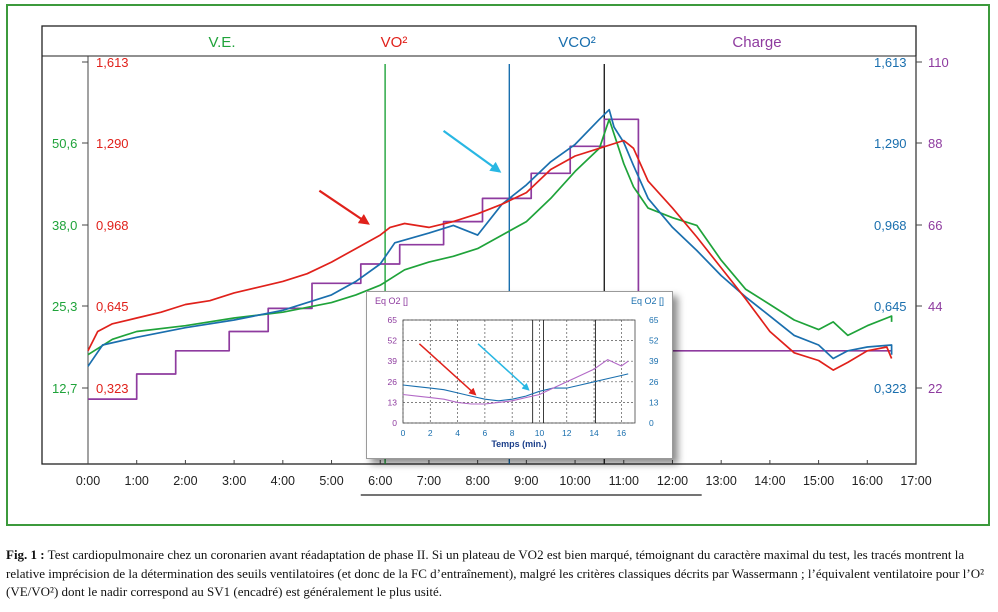 This screenshot has width=998, height=612. What do you see at coordinates (654, 361) in the screenshot?
I see `inset-y-tick-right: 39` at bounding box center [654, 361].